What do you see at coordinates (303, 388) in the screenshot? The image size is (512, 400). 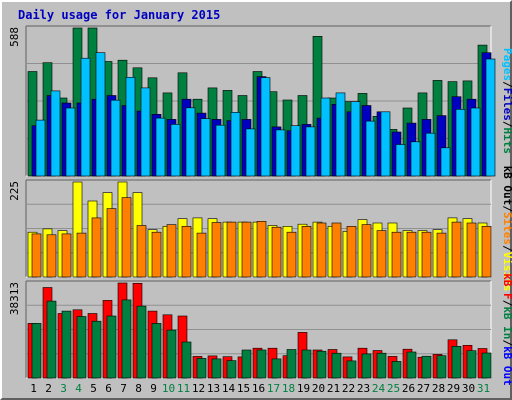 I see `x-tick-label-day-19: 19` at bounding box center [303, 388].